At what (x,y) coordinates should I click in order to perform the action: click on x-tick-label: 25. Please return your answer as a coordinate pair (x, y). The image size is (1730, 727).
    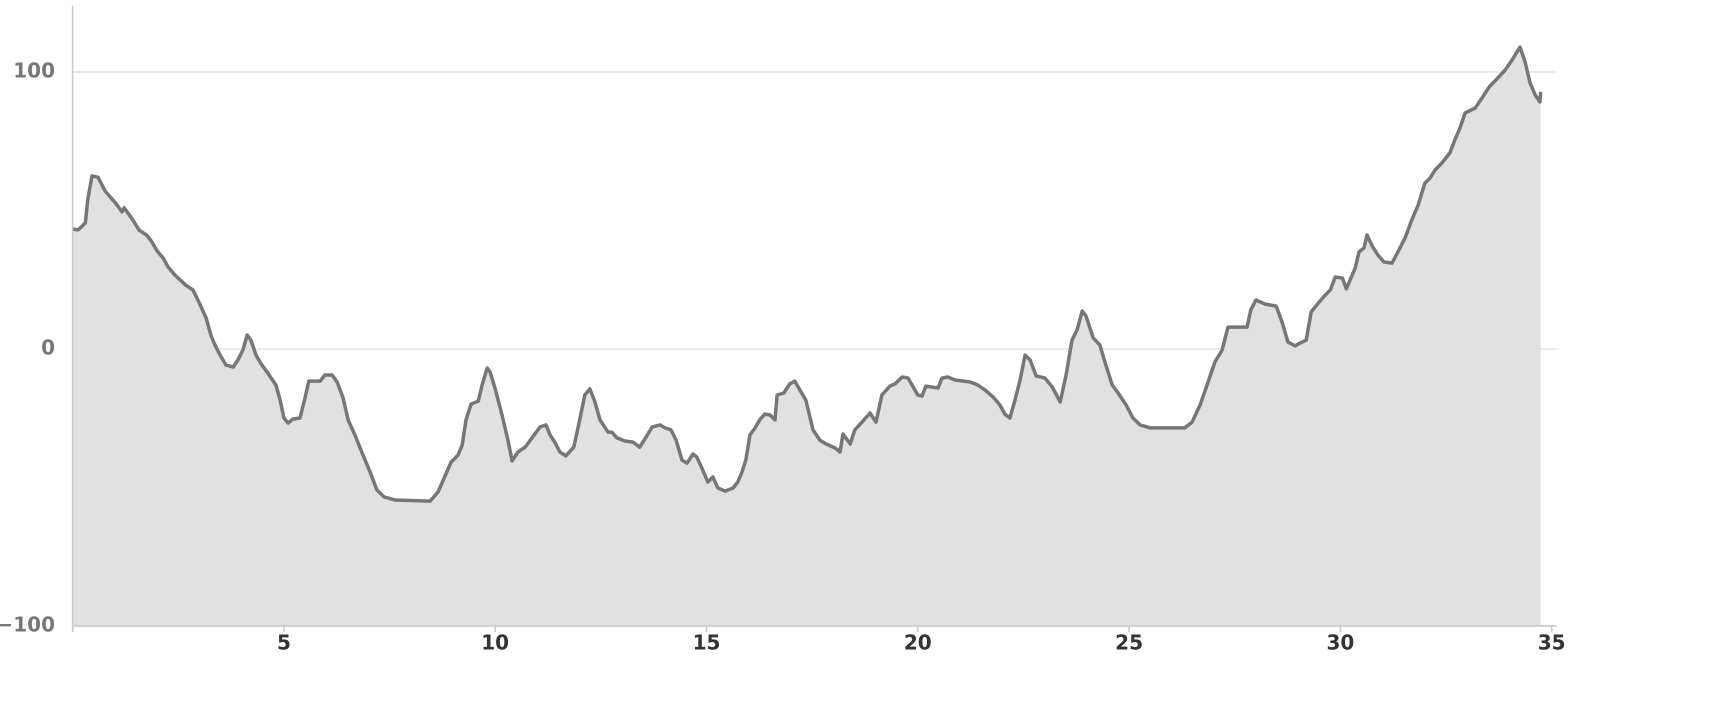
    Looking at the image, I should click on (1129, 643).